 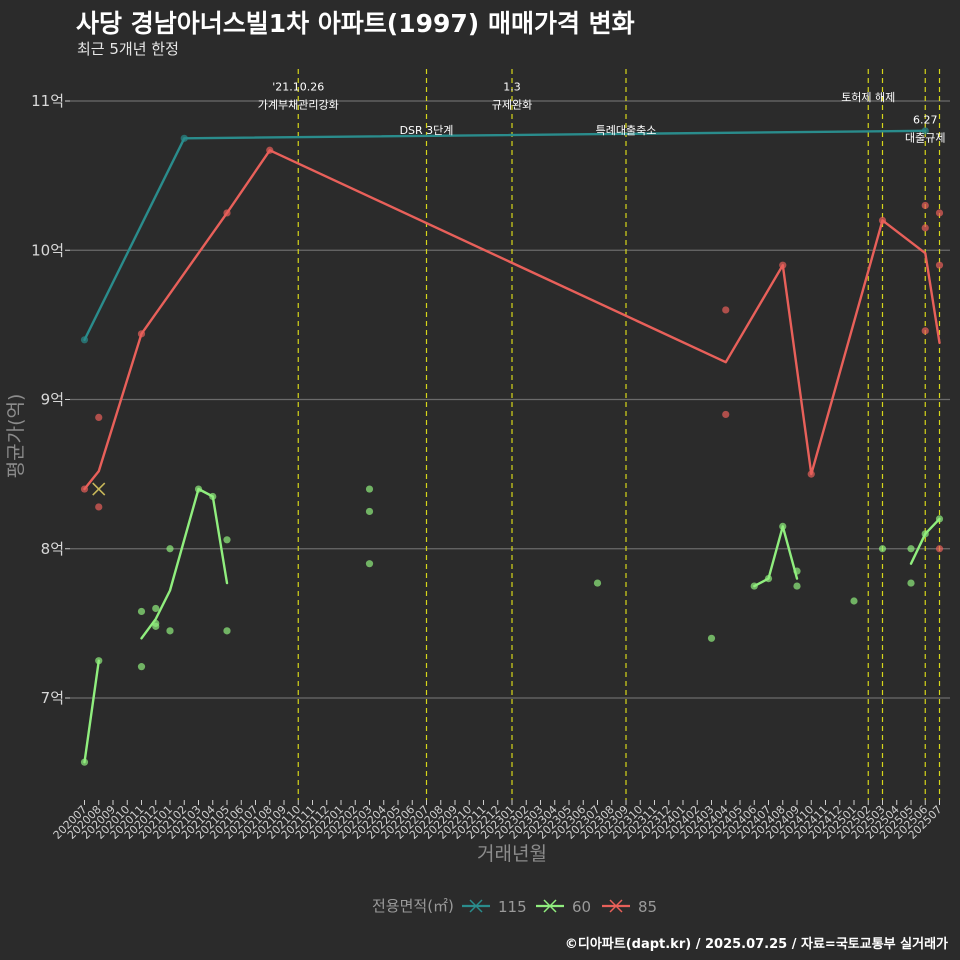 What do you see at coordinates (355, 23) in the screenshot?
I see `chart-title: 사당 경남아너스빌1차 아파트(1997) 매매가격 변화` at bounding box center [355, 23].